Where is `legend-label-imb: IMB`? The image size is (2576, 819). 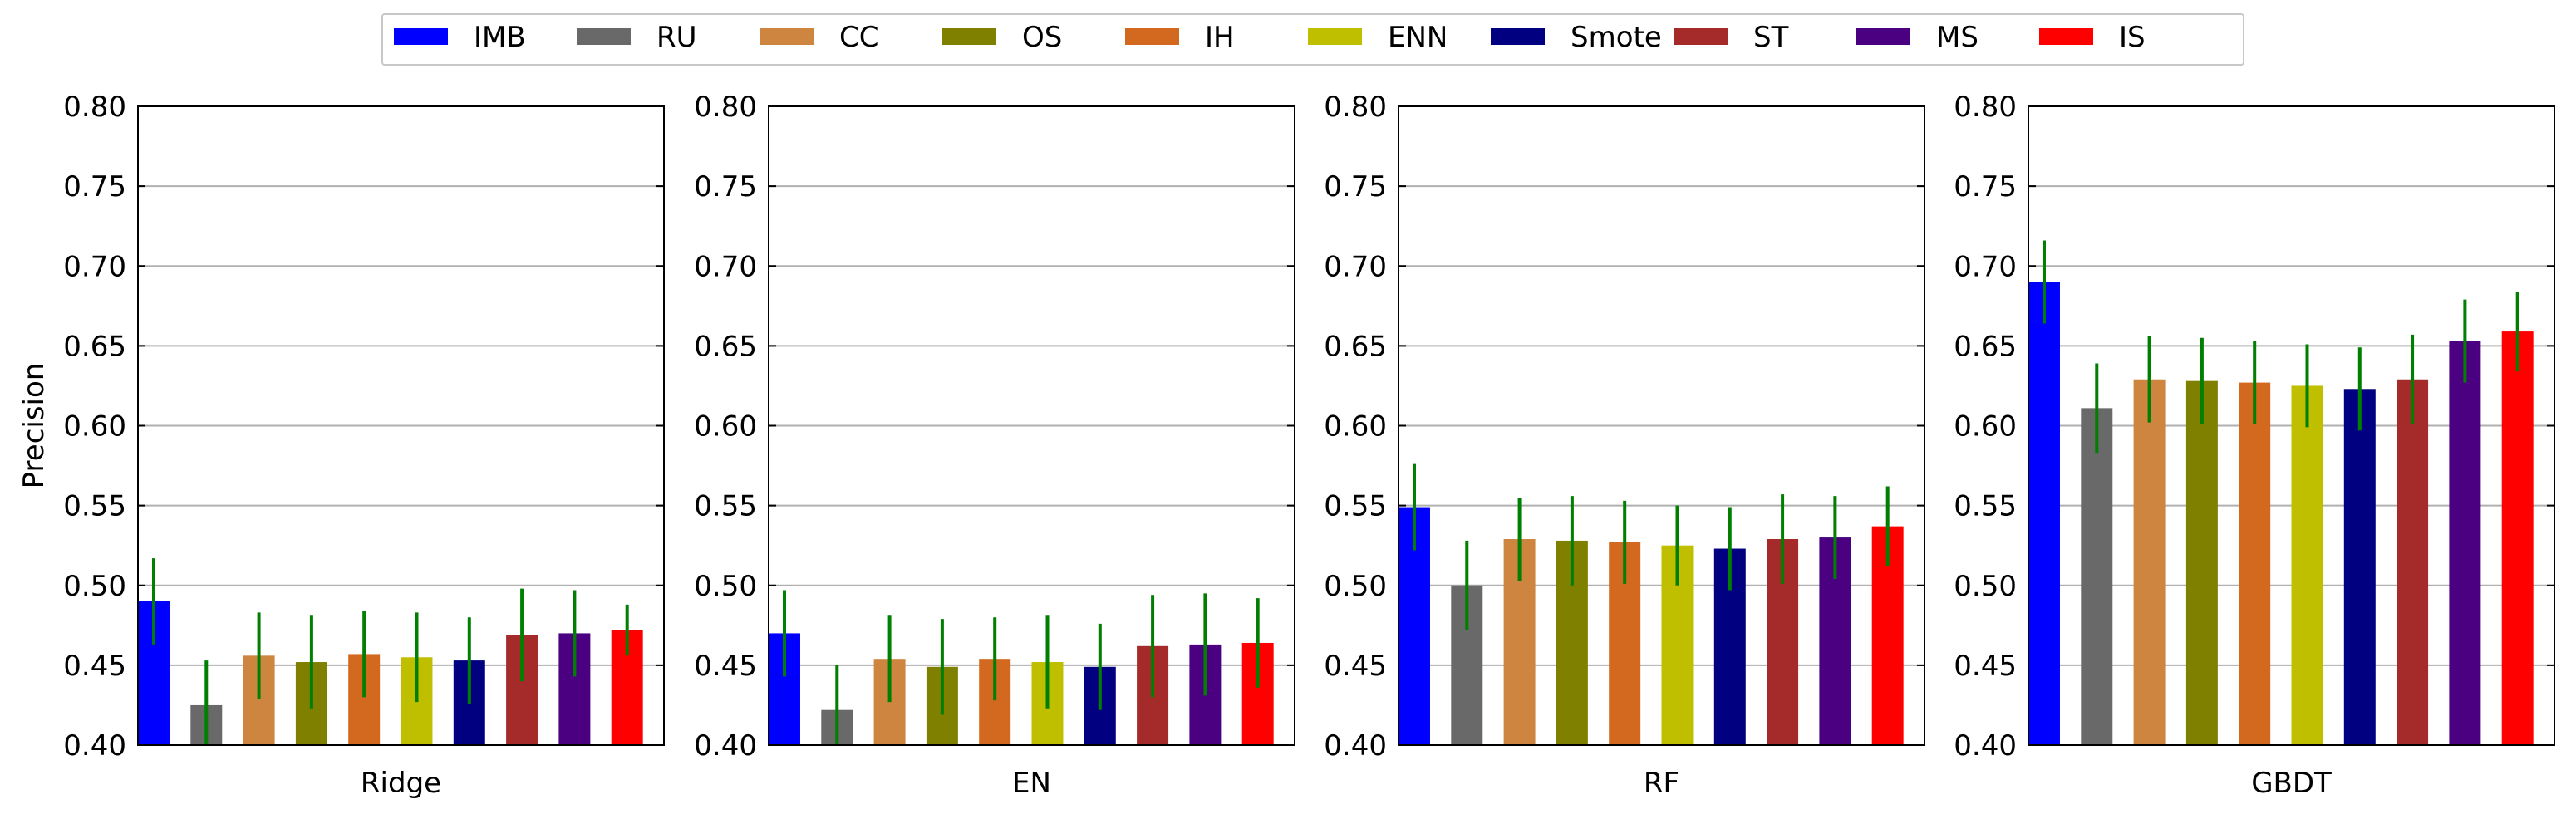 legend-label-imb: IMB is located at coordinates (500, 37).